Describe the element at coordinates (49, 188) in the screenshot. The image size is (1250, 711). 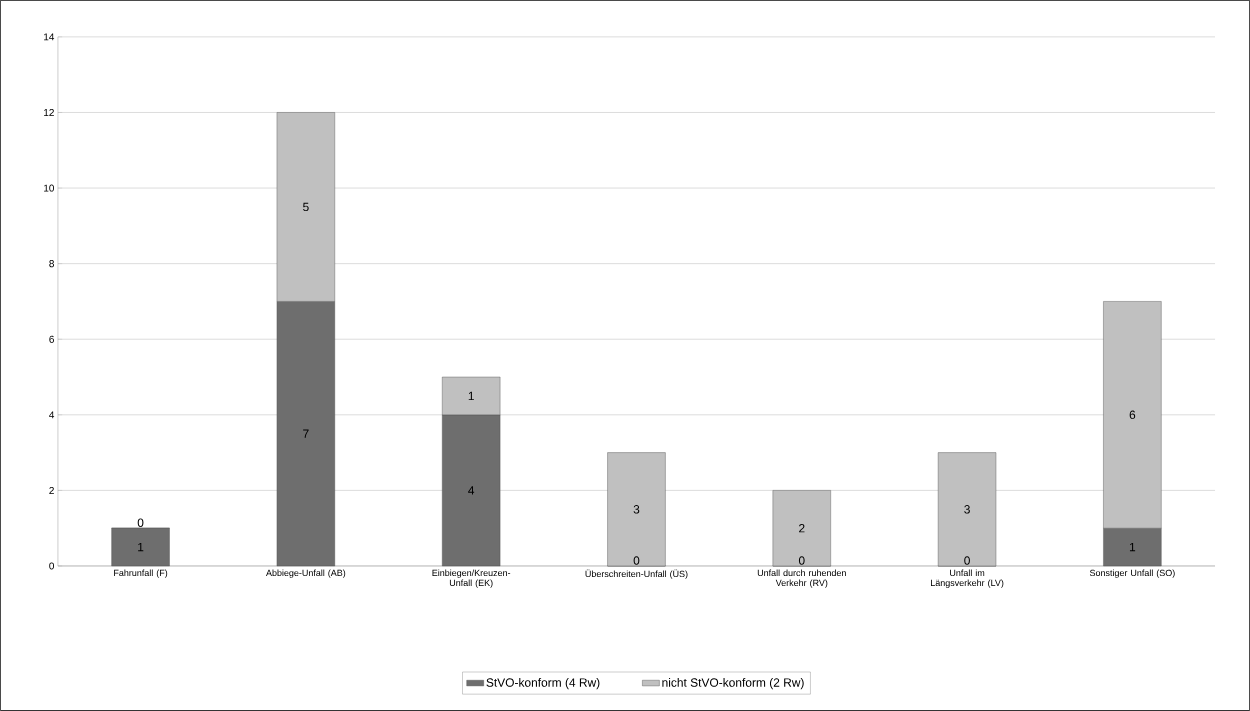
I see `y-tick-label: 10` at that location.